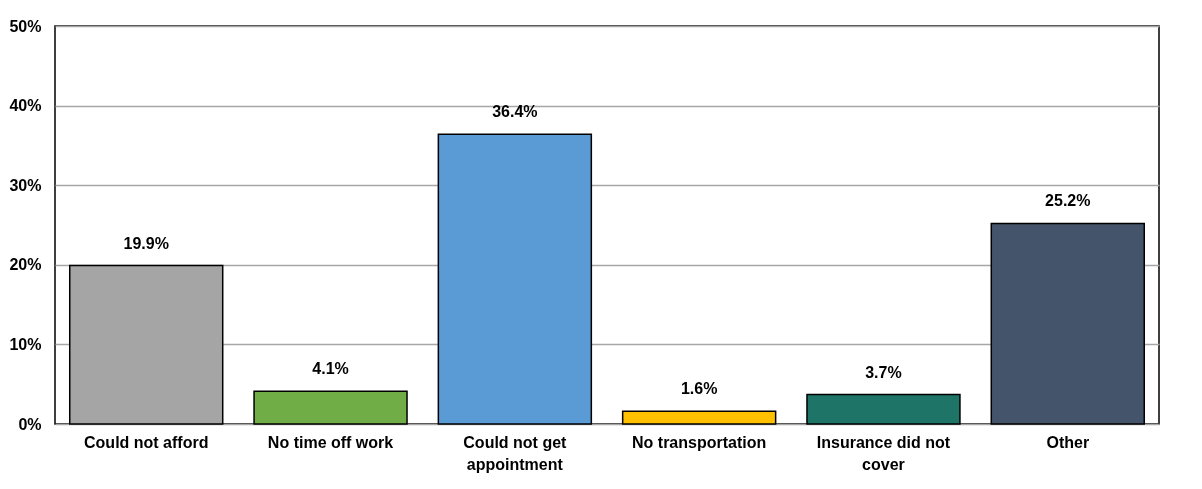 This screenshot has height=489, width=1202. What do you see at coordinates (330, 442) in the screenshot?
I see `x-tick-label: No time off work` at bounding box center [330, 442].